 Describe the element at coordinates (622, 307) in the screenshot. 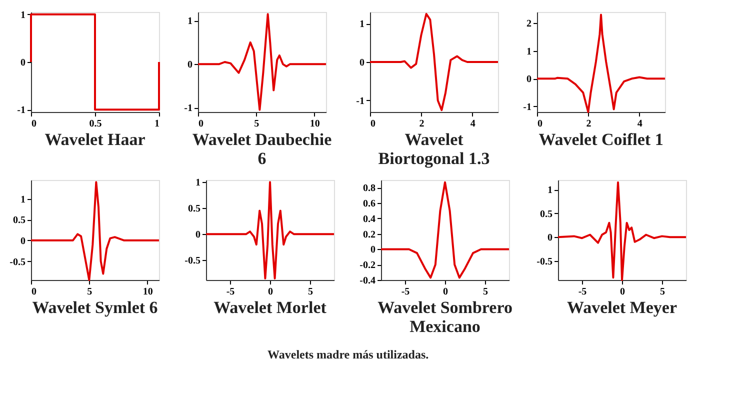

I see `text: Wavelet Meyer` at that location.